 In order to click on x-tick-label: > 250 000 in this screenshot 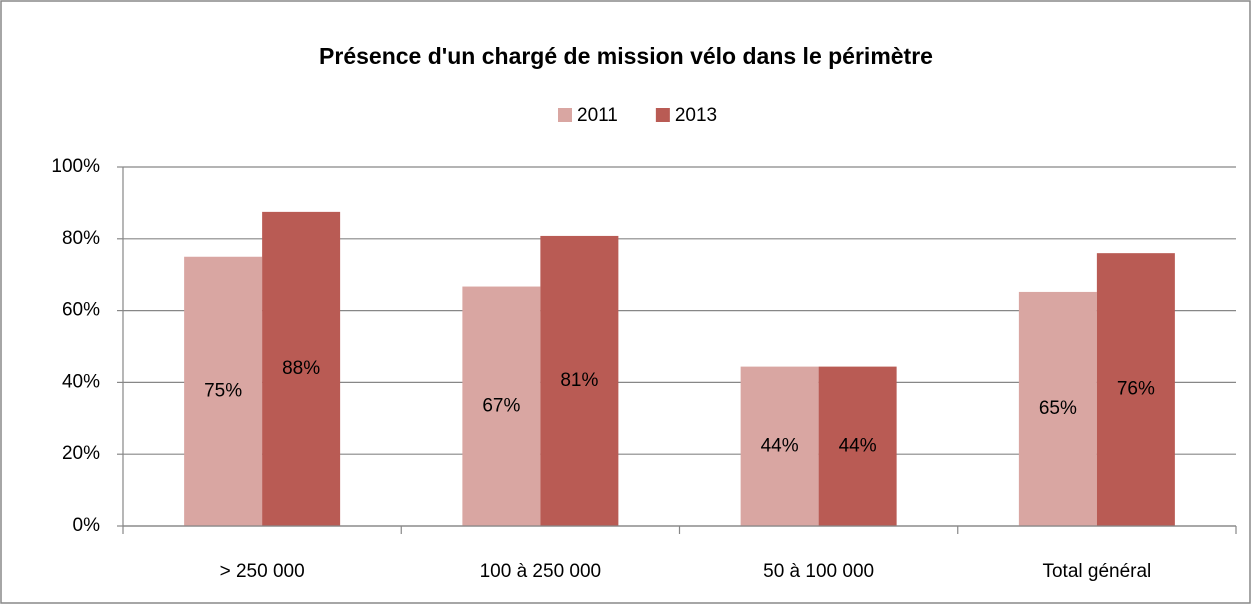, I will do `click(262, 571)`.